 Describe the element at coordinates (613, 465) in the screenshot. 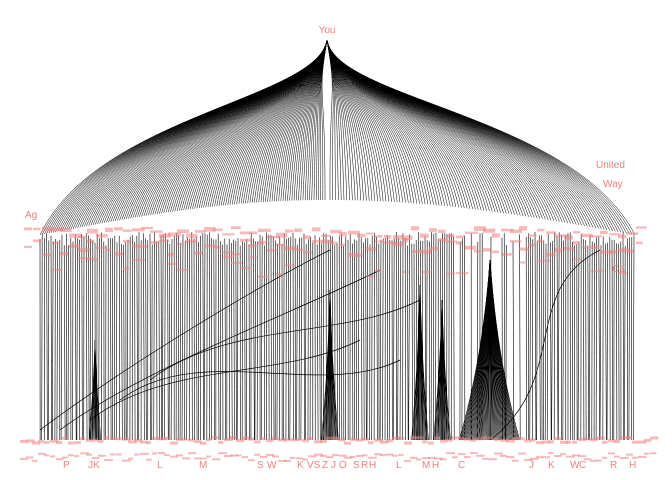

I see `initial-label: R` at that location.